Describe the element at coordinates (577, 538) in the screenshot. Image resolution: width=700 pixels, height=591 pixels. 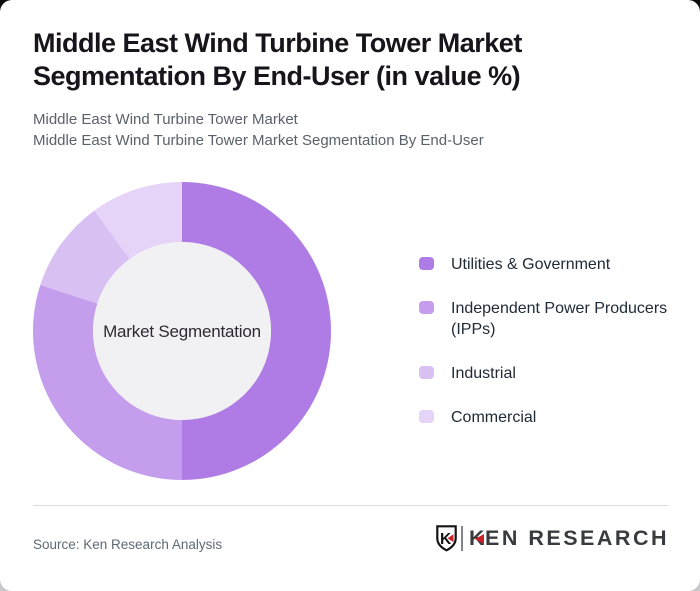
I see `logo-wordmark-rest: EN RESEARCH` at that location.